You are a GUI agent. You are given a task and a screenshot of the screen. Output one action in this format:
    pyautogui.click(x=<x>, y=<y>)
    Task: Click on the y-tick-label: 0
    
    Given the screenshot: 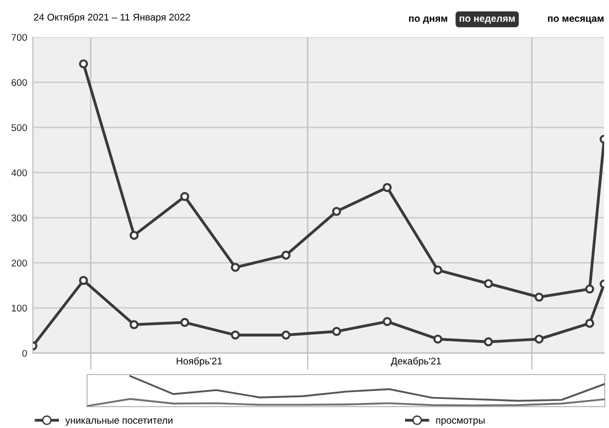 What is the action you would take?
    pyautogui.click(x=24, y=353)
    